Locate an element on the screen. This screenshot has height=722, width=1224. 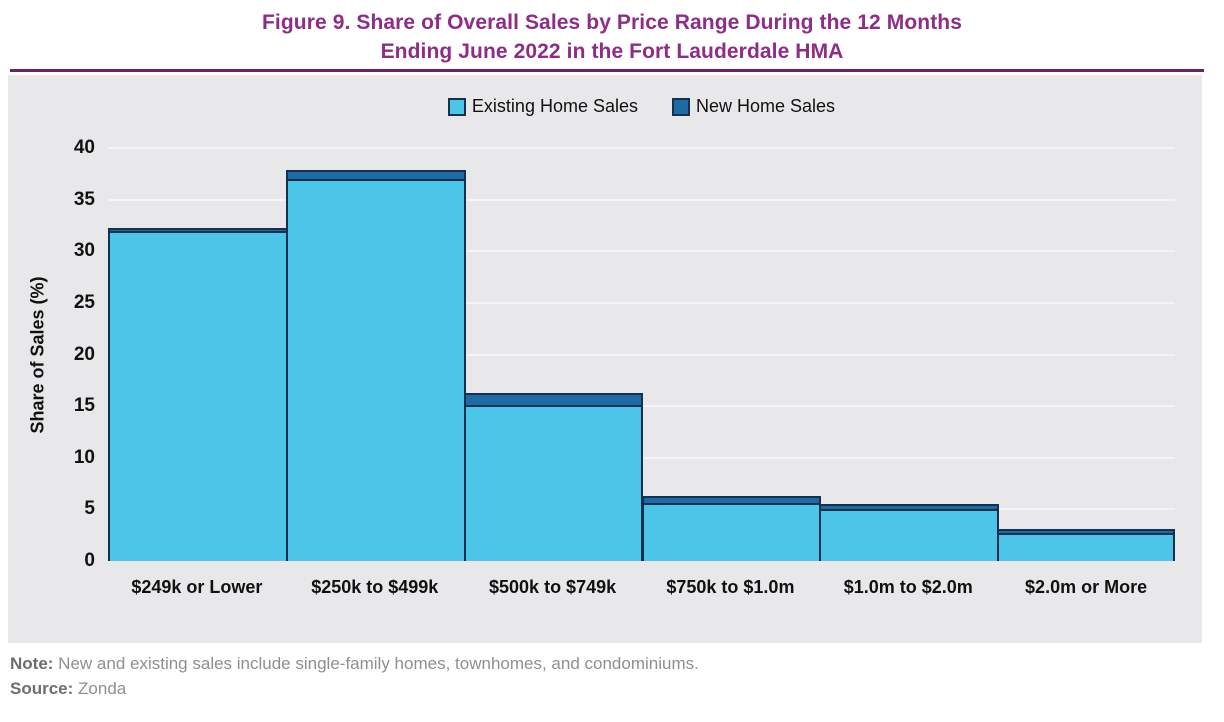
y-tick-label-25: 25 is located at coordinates (84, 302).